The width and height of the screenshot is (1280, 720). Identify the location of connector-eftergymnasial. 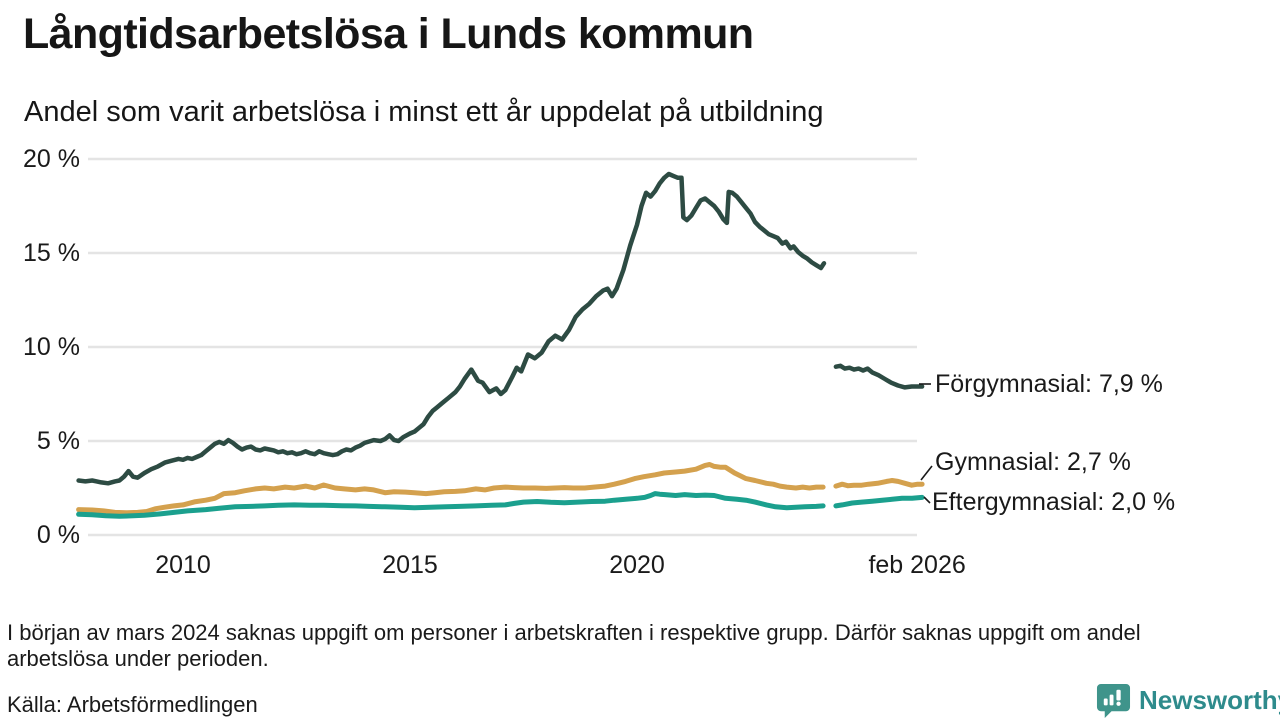
(927, 500).